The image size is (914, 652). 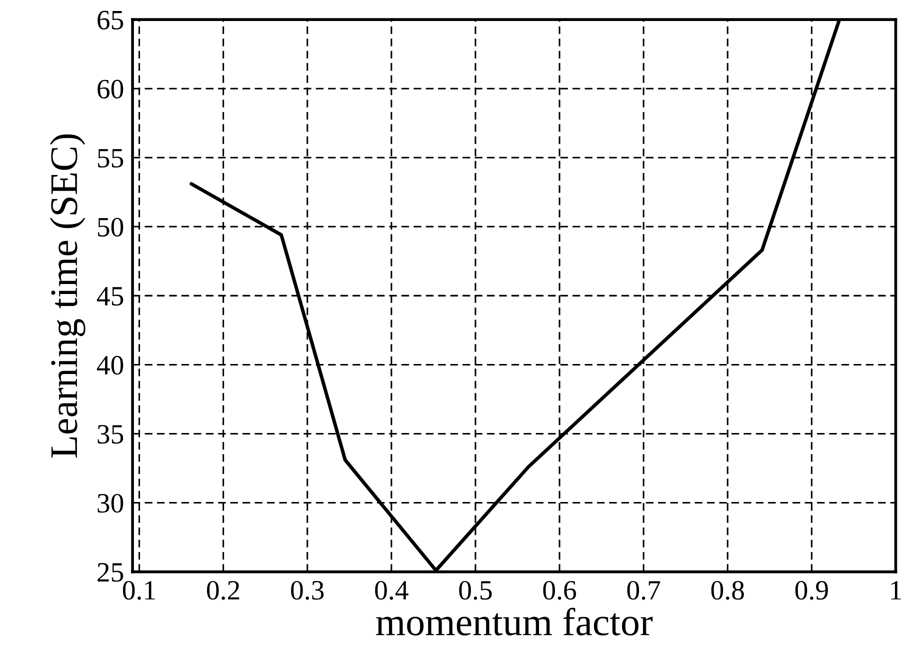 What do you see at coordinates (514, 622) in the screenshot?
I see `x-axis-title: momentum factor` at bounding box center [514, 622].